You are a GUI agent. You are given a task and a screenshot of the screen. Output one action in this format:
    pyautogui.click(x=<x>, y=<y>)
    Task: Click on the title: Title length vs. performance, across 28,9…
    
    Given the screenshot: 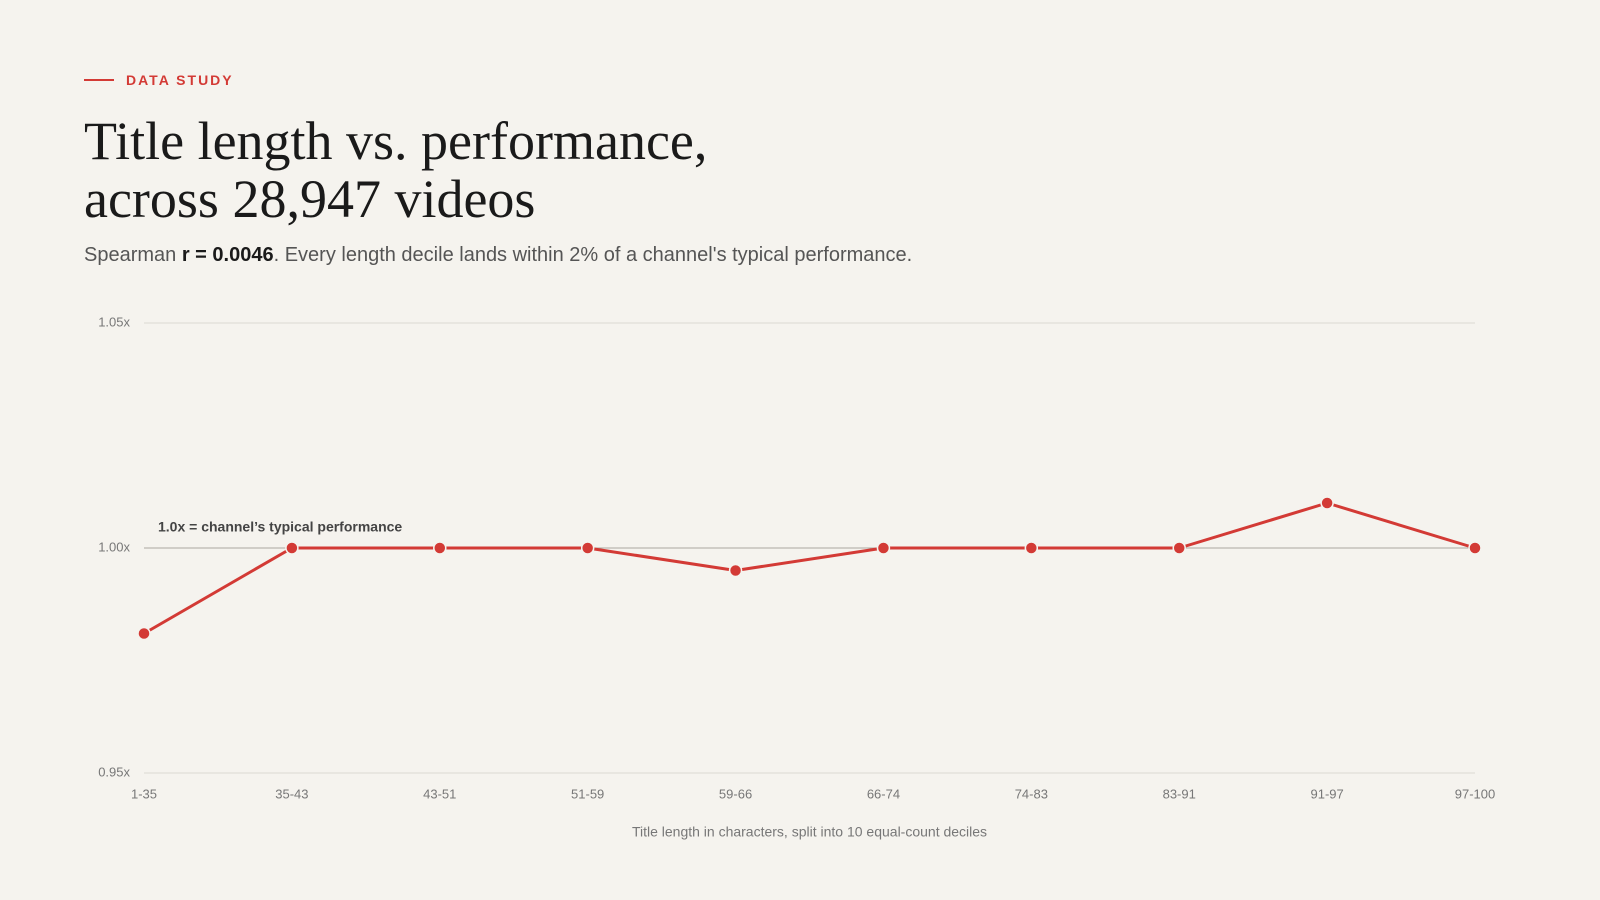 What is the action you would take?
    pyautogui.click(x=395, y=170)
    